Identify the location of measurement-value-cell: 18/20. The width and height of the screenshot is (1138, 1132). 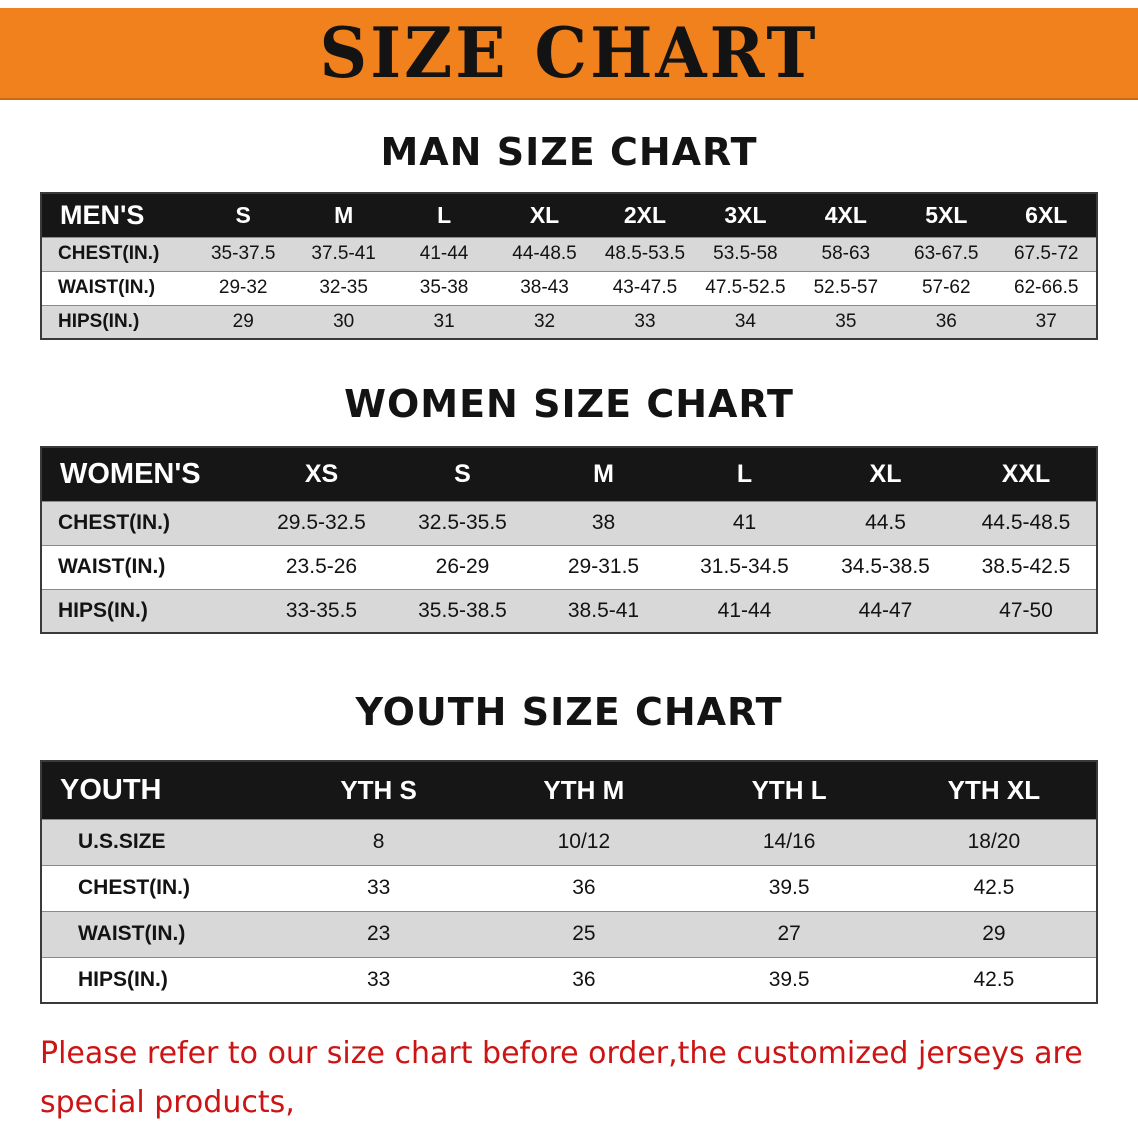
(994, 841).